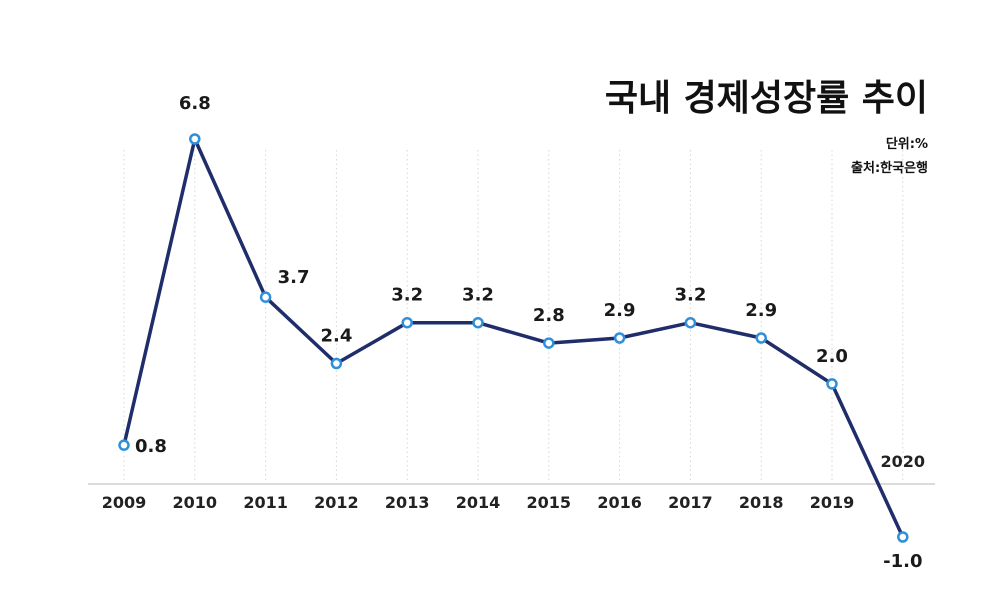  I want to click on data-label: 0.8, so click(151, 446).